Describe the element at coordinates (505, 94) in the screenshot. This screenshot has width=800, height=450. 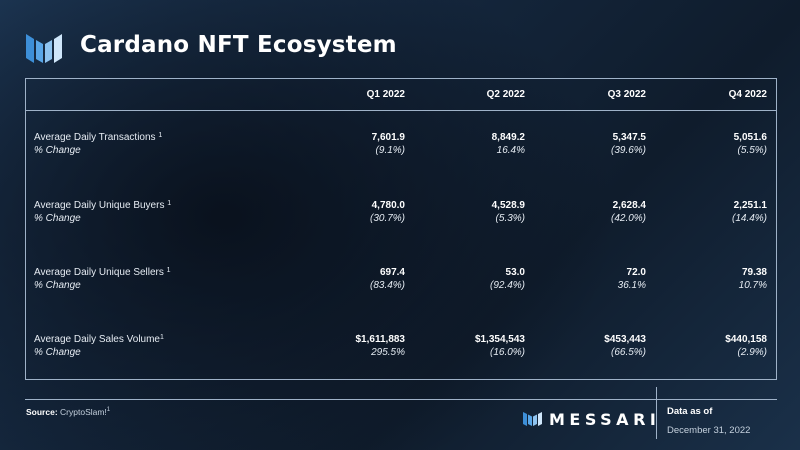
I see `column-header-q2: Q2 2022` at that location.